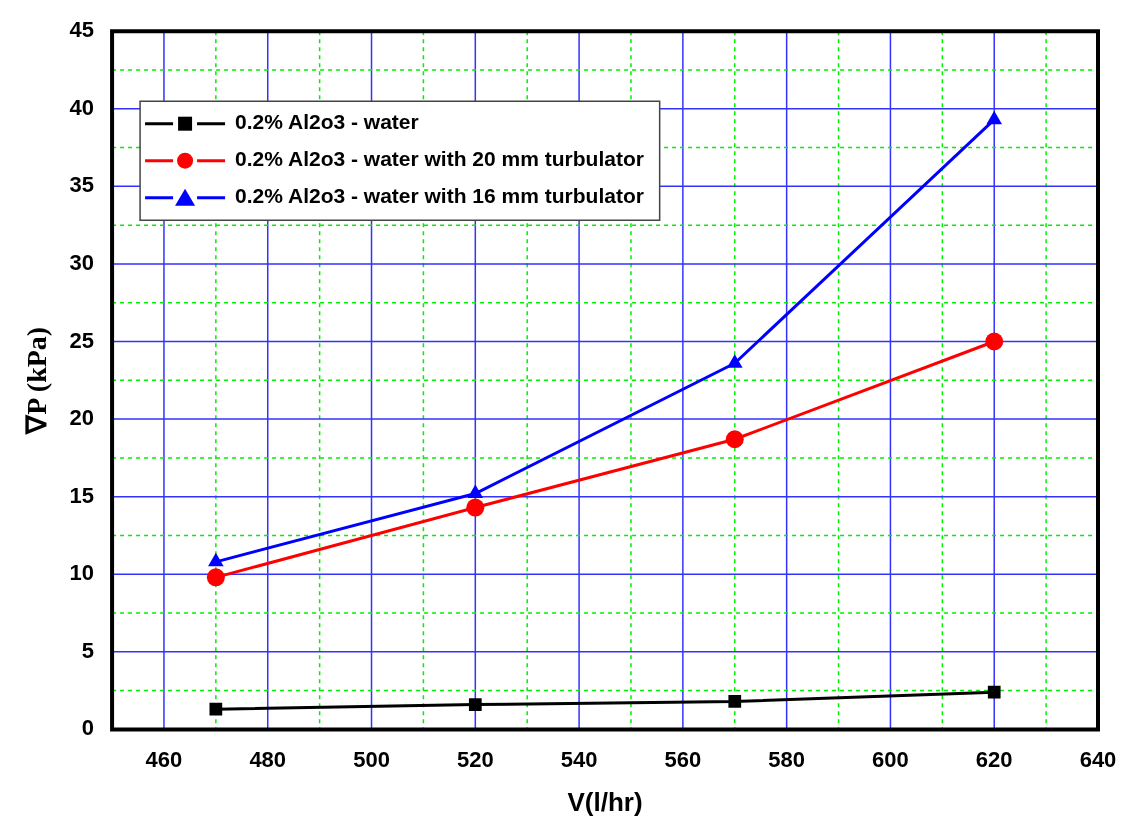 The height and width of the screenshot is (839, 1138). Describe the element at coordinates (82, 340) in the screenshot. I see `y-tick-label: 25` at that location.